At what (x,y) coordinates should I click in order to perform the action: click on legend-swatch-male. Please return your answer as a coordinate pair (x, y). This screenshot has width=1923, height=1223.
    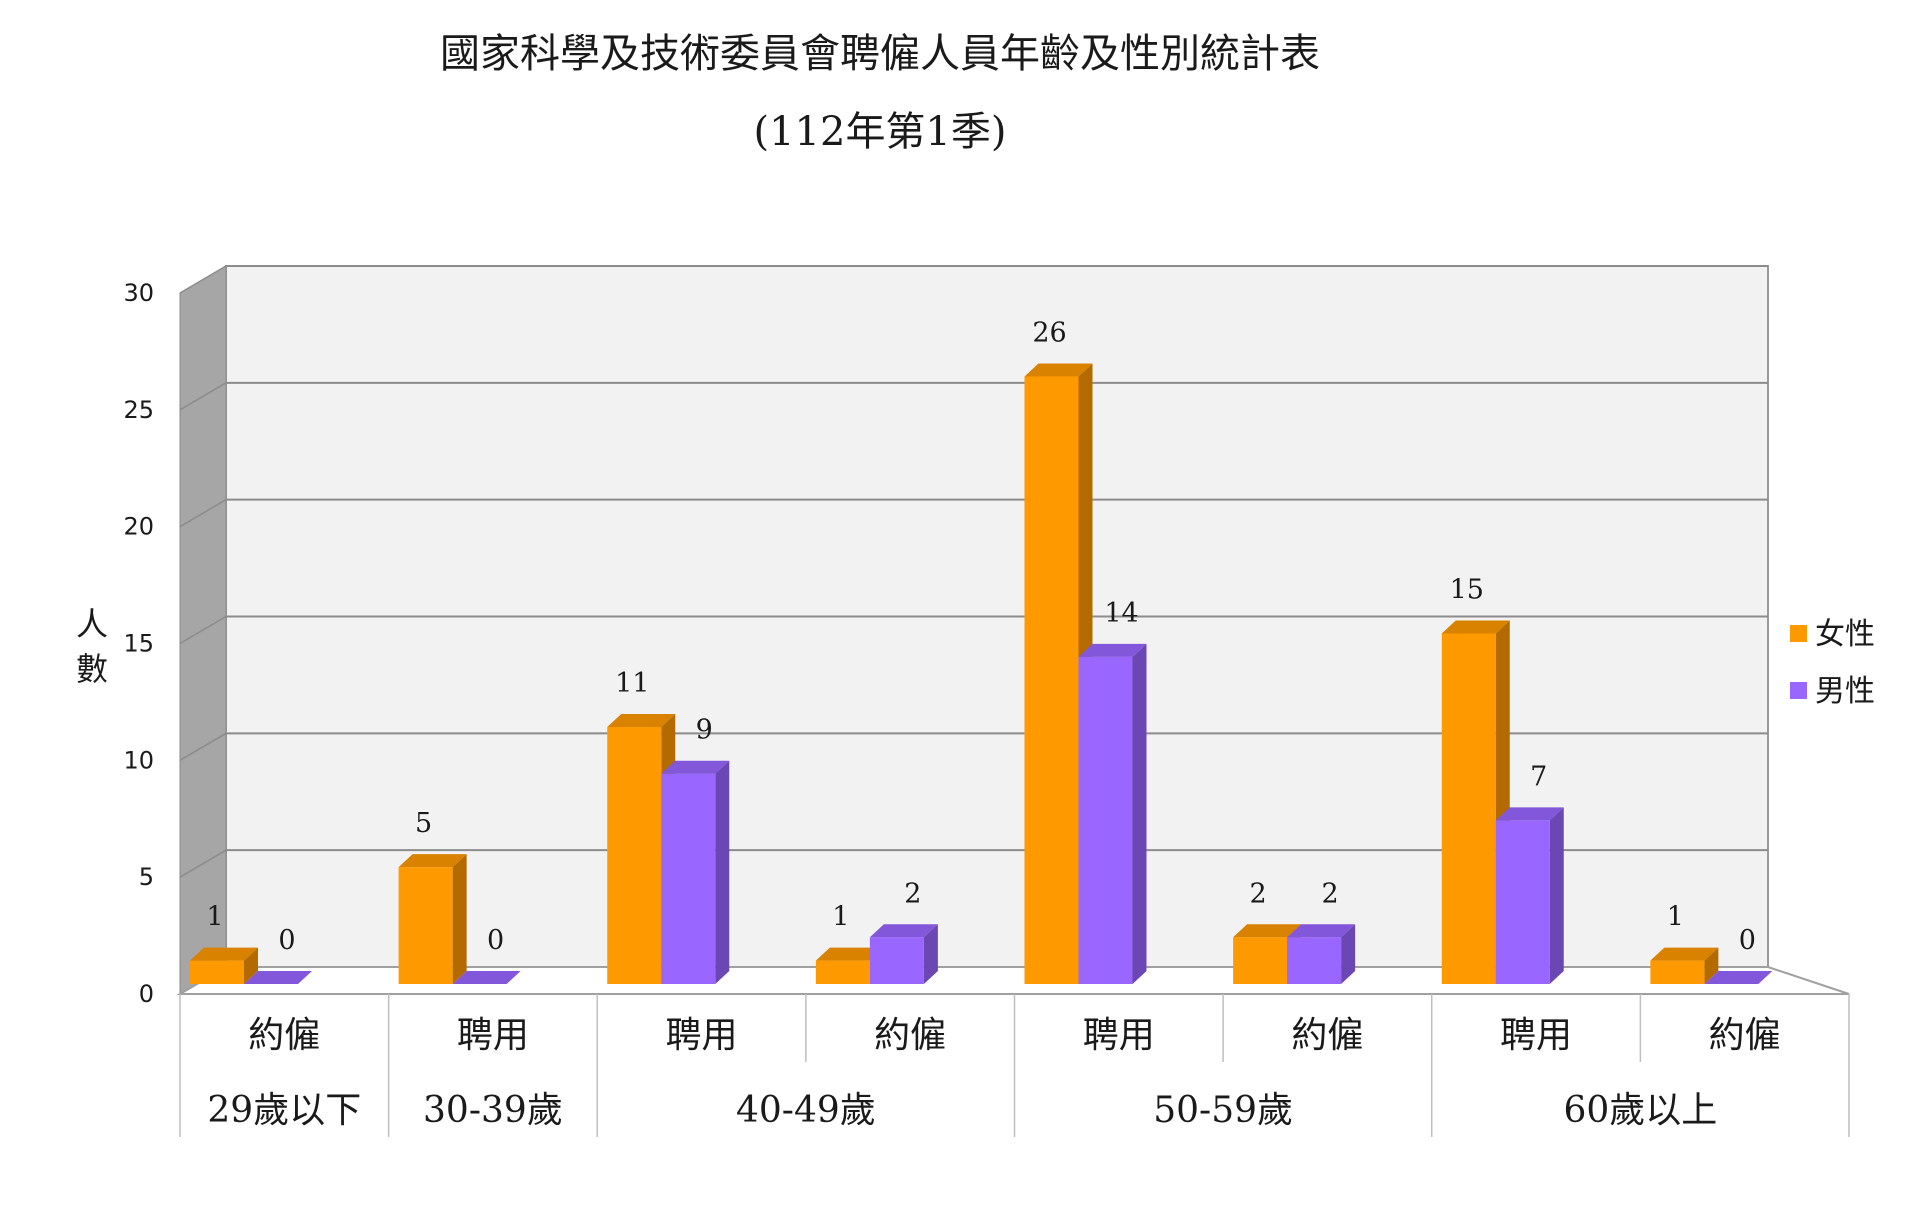
    Looking at the image, I should click on (1798, 690).